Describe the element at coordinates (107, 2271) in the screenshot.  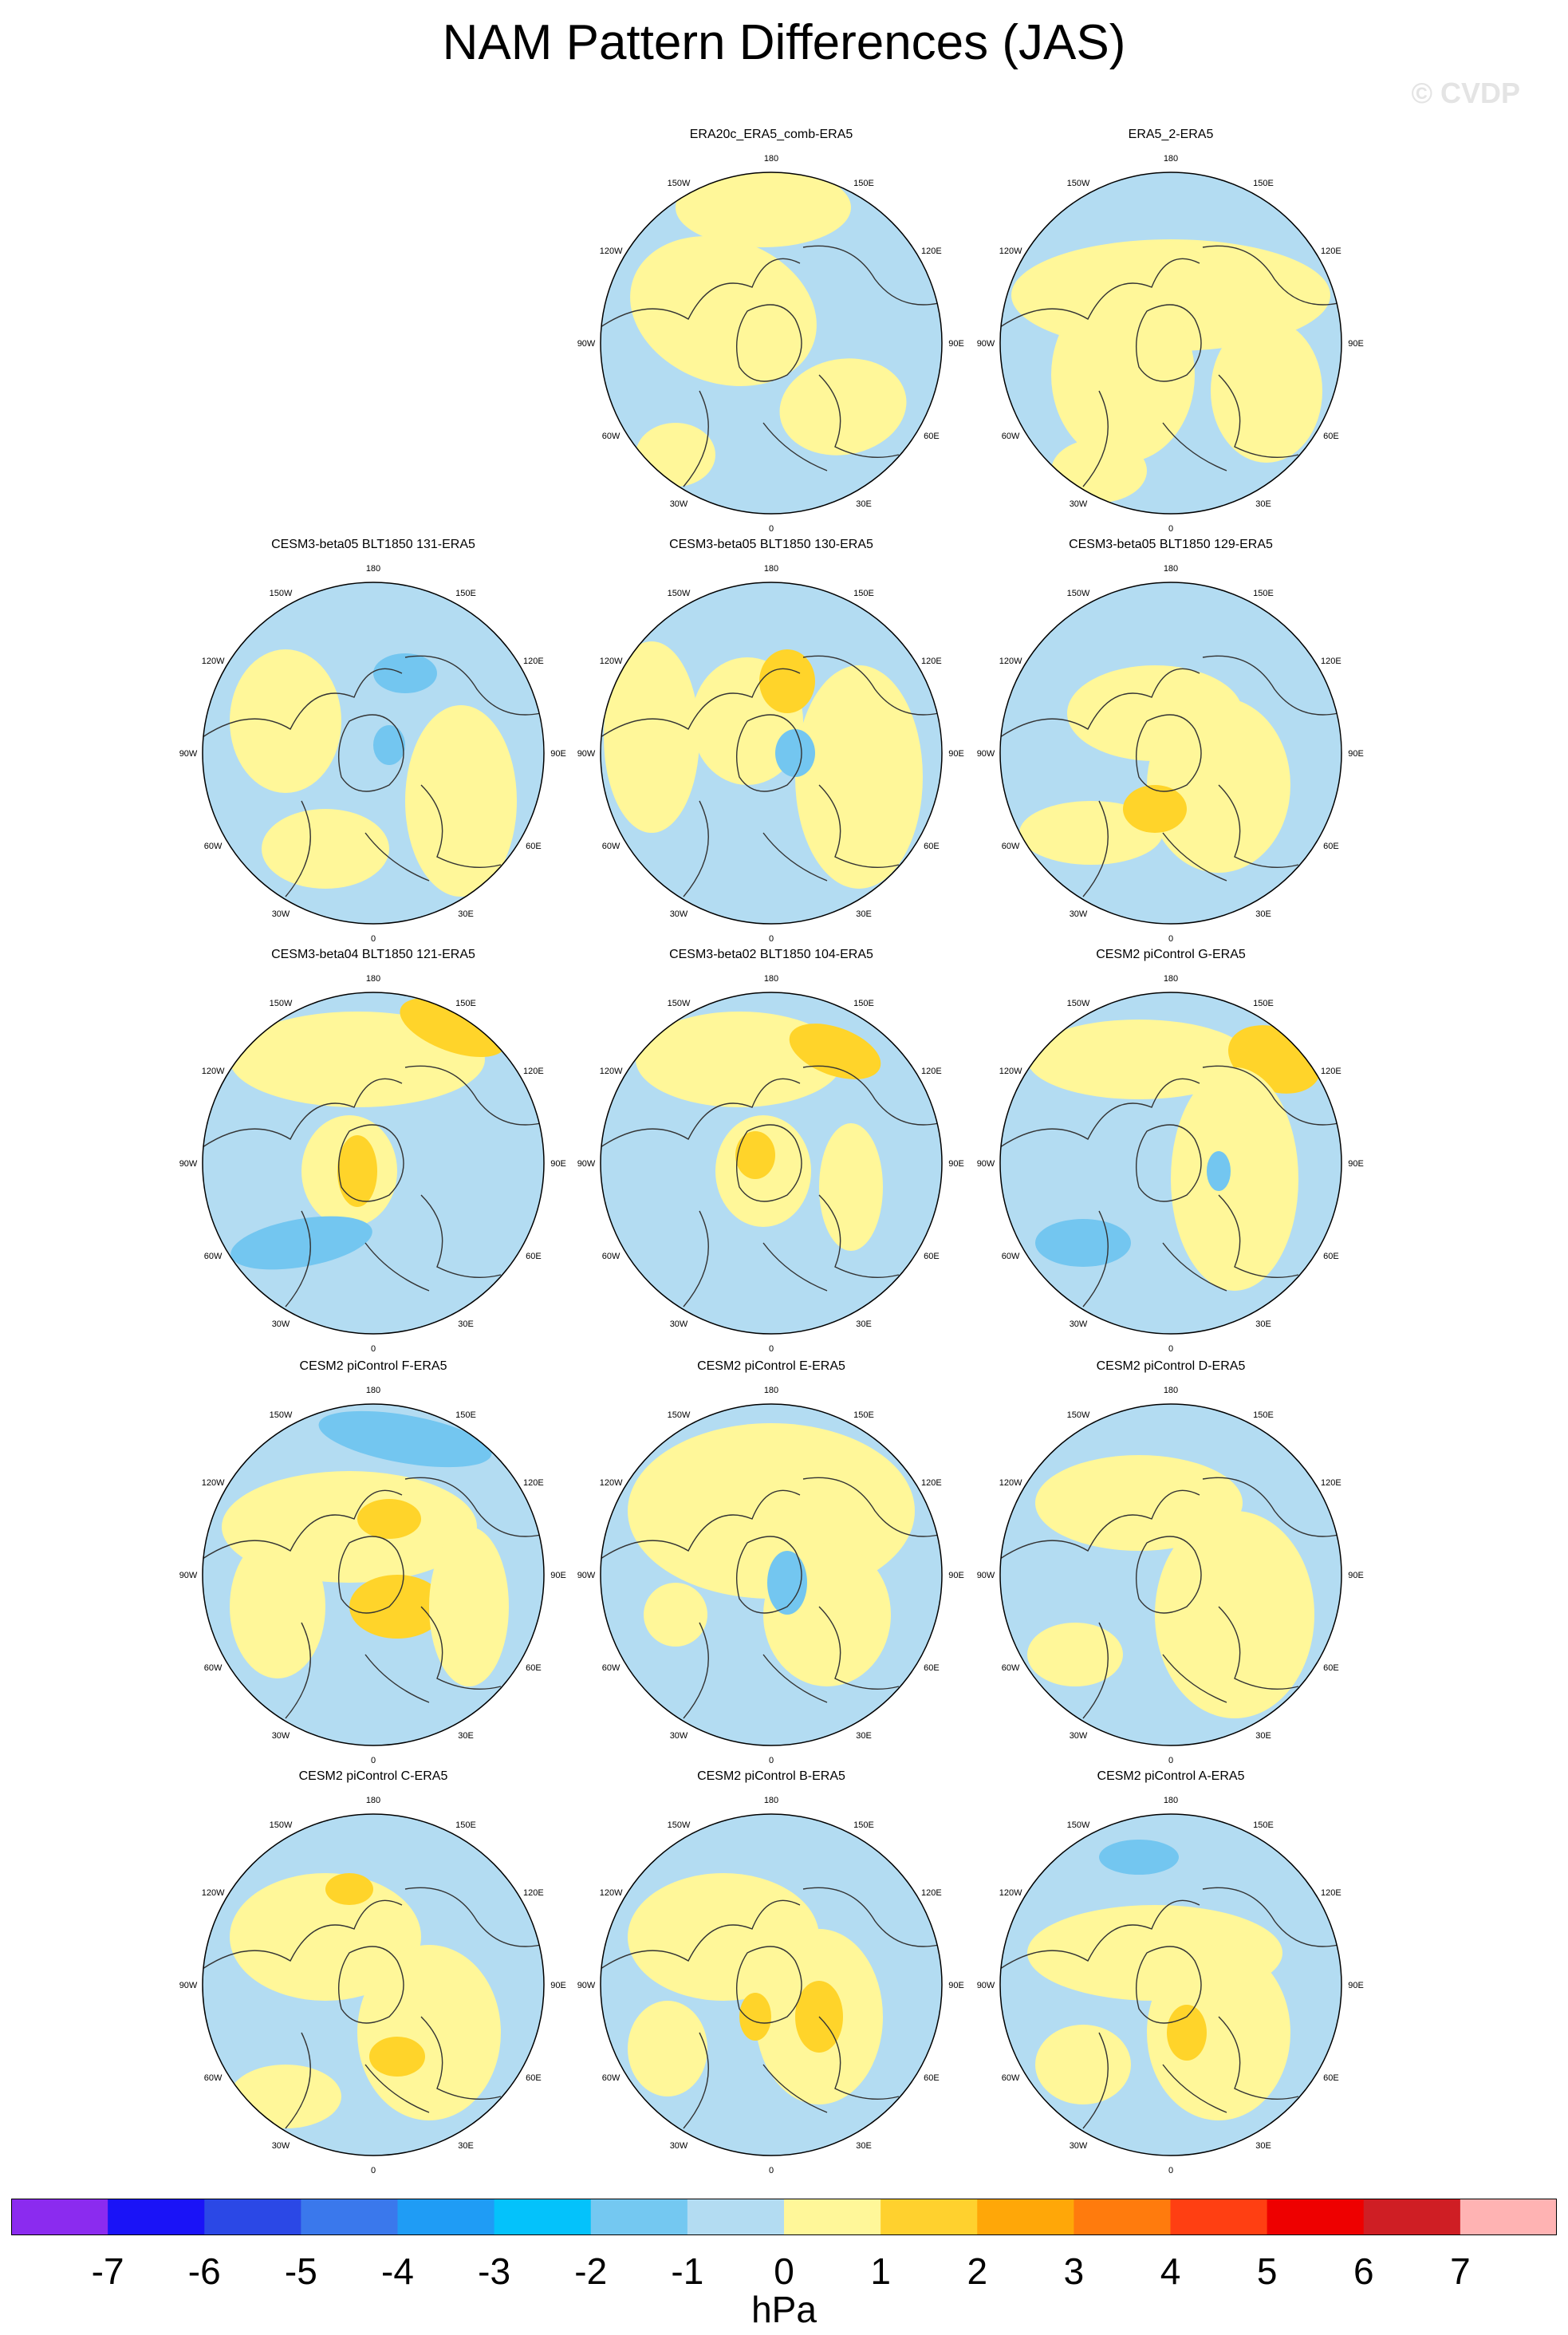
I see `colorbar-tick-label: -7` at that location.